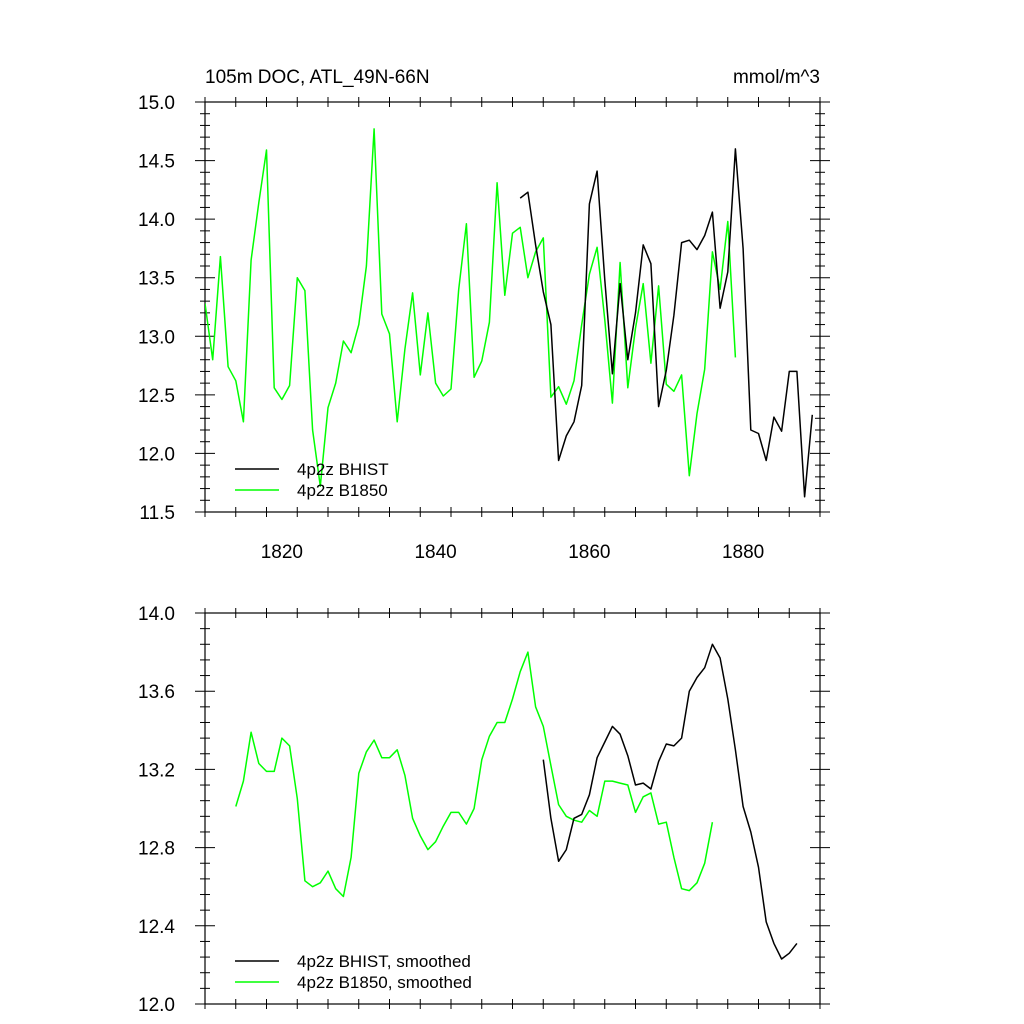 The image size is (1024, 1024). Describe the element at coordinates (156, 927) in the screenshot. I see `y-tick-label: 12.4` at that location.